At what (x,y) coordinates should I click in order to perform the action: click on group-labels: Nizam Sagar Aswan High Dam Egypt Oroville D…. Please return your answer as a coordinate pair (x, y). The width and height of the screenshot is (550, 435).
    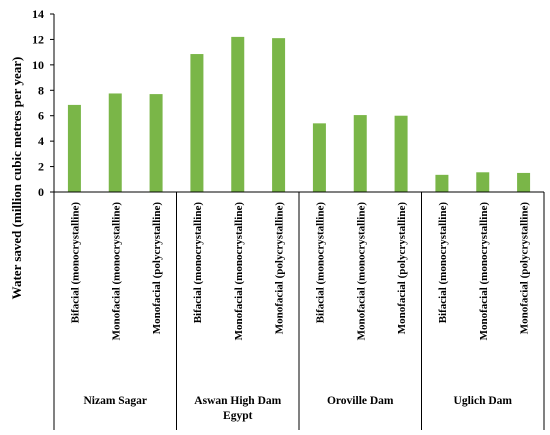
    Looking at the image, I should click on (297, 408).